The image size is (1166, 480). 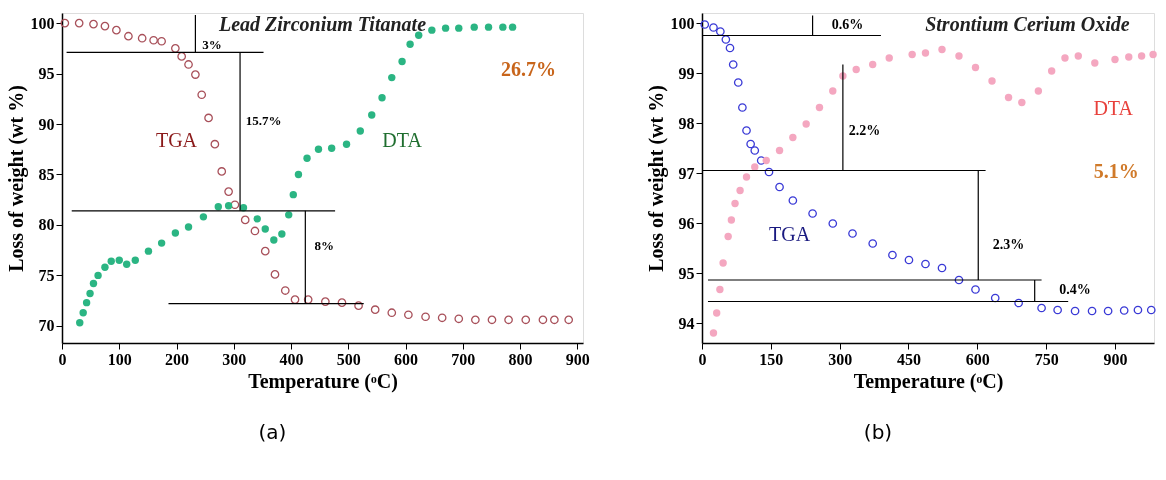 What do you see at coordinates (686, 173) in the screenshot?
I see `y-tick-label: 97` at bounding box center [686, 173].